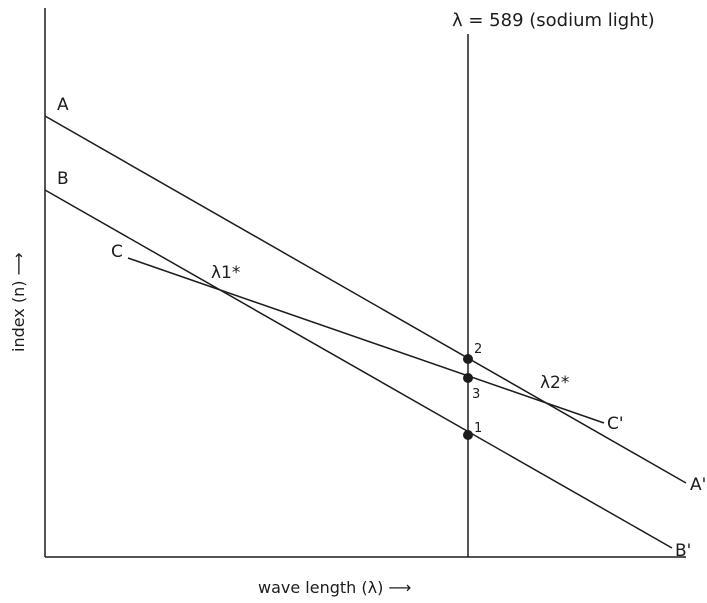 Image resolution: width=707 pixels, height=603 pixels. Describe the element at coordinates (553, 20) in the screenshot. I see `sodium-light-label: λ = 589 (sodium light)` at that location.